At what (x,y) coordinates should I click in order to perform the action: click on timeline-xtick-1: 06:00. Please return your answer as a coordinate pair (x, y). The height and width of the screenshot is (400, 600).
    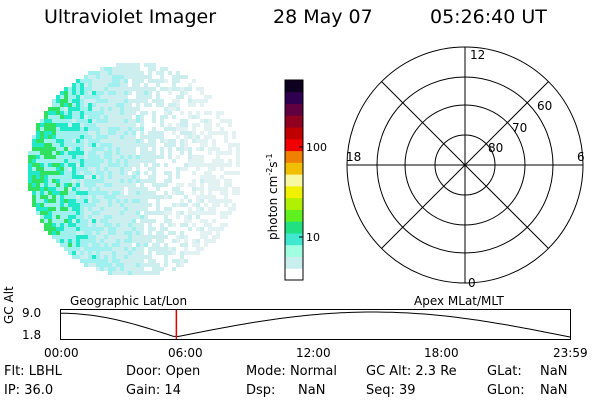
    Looking at the image, I should click on (185, 353).